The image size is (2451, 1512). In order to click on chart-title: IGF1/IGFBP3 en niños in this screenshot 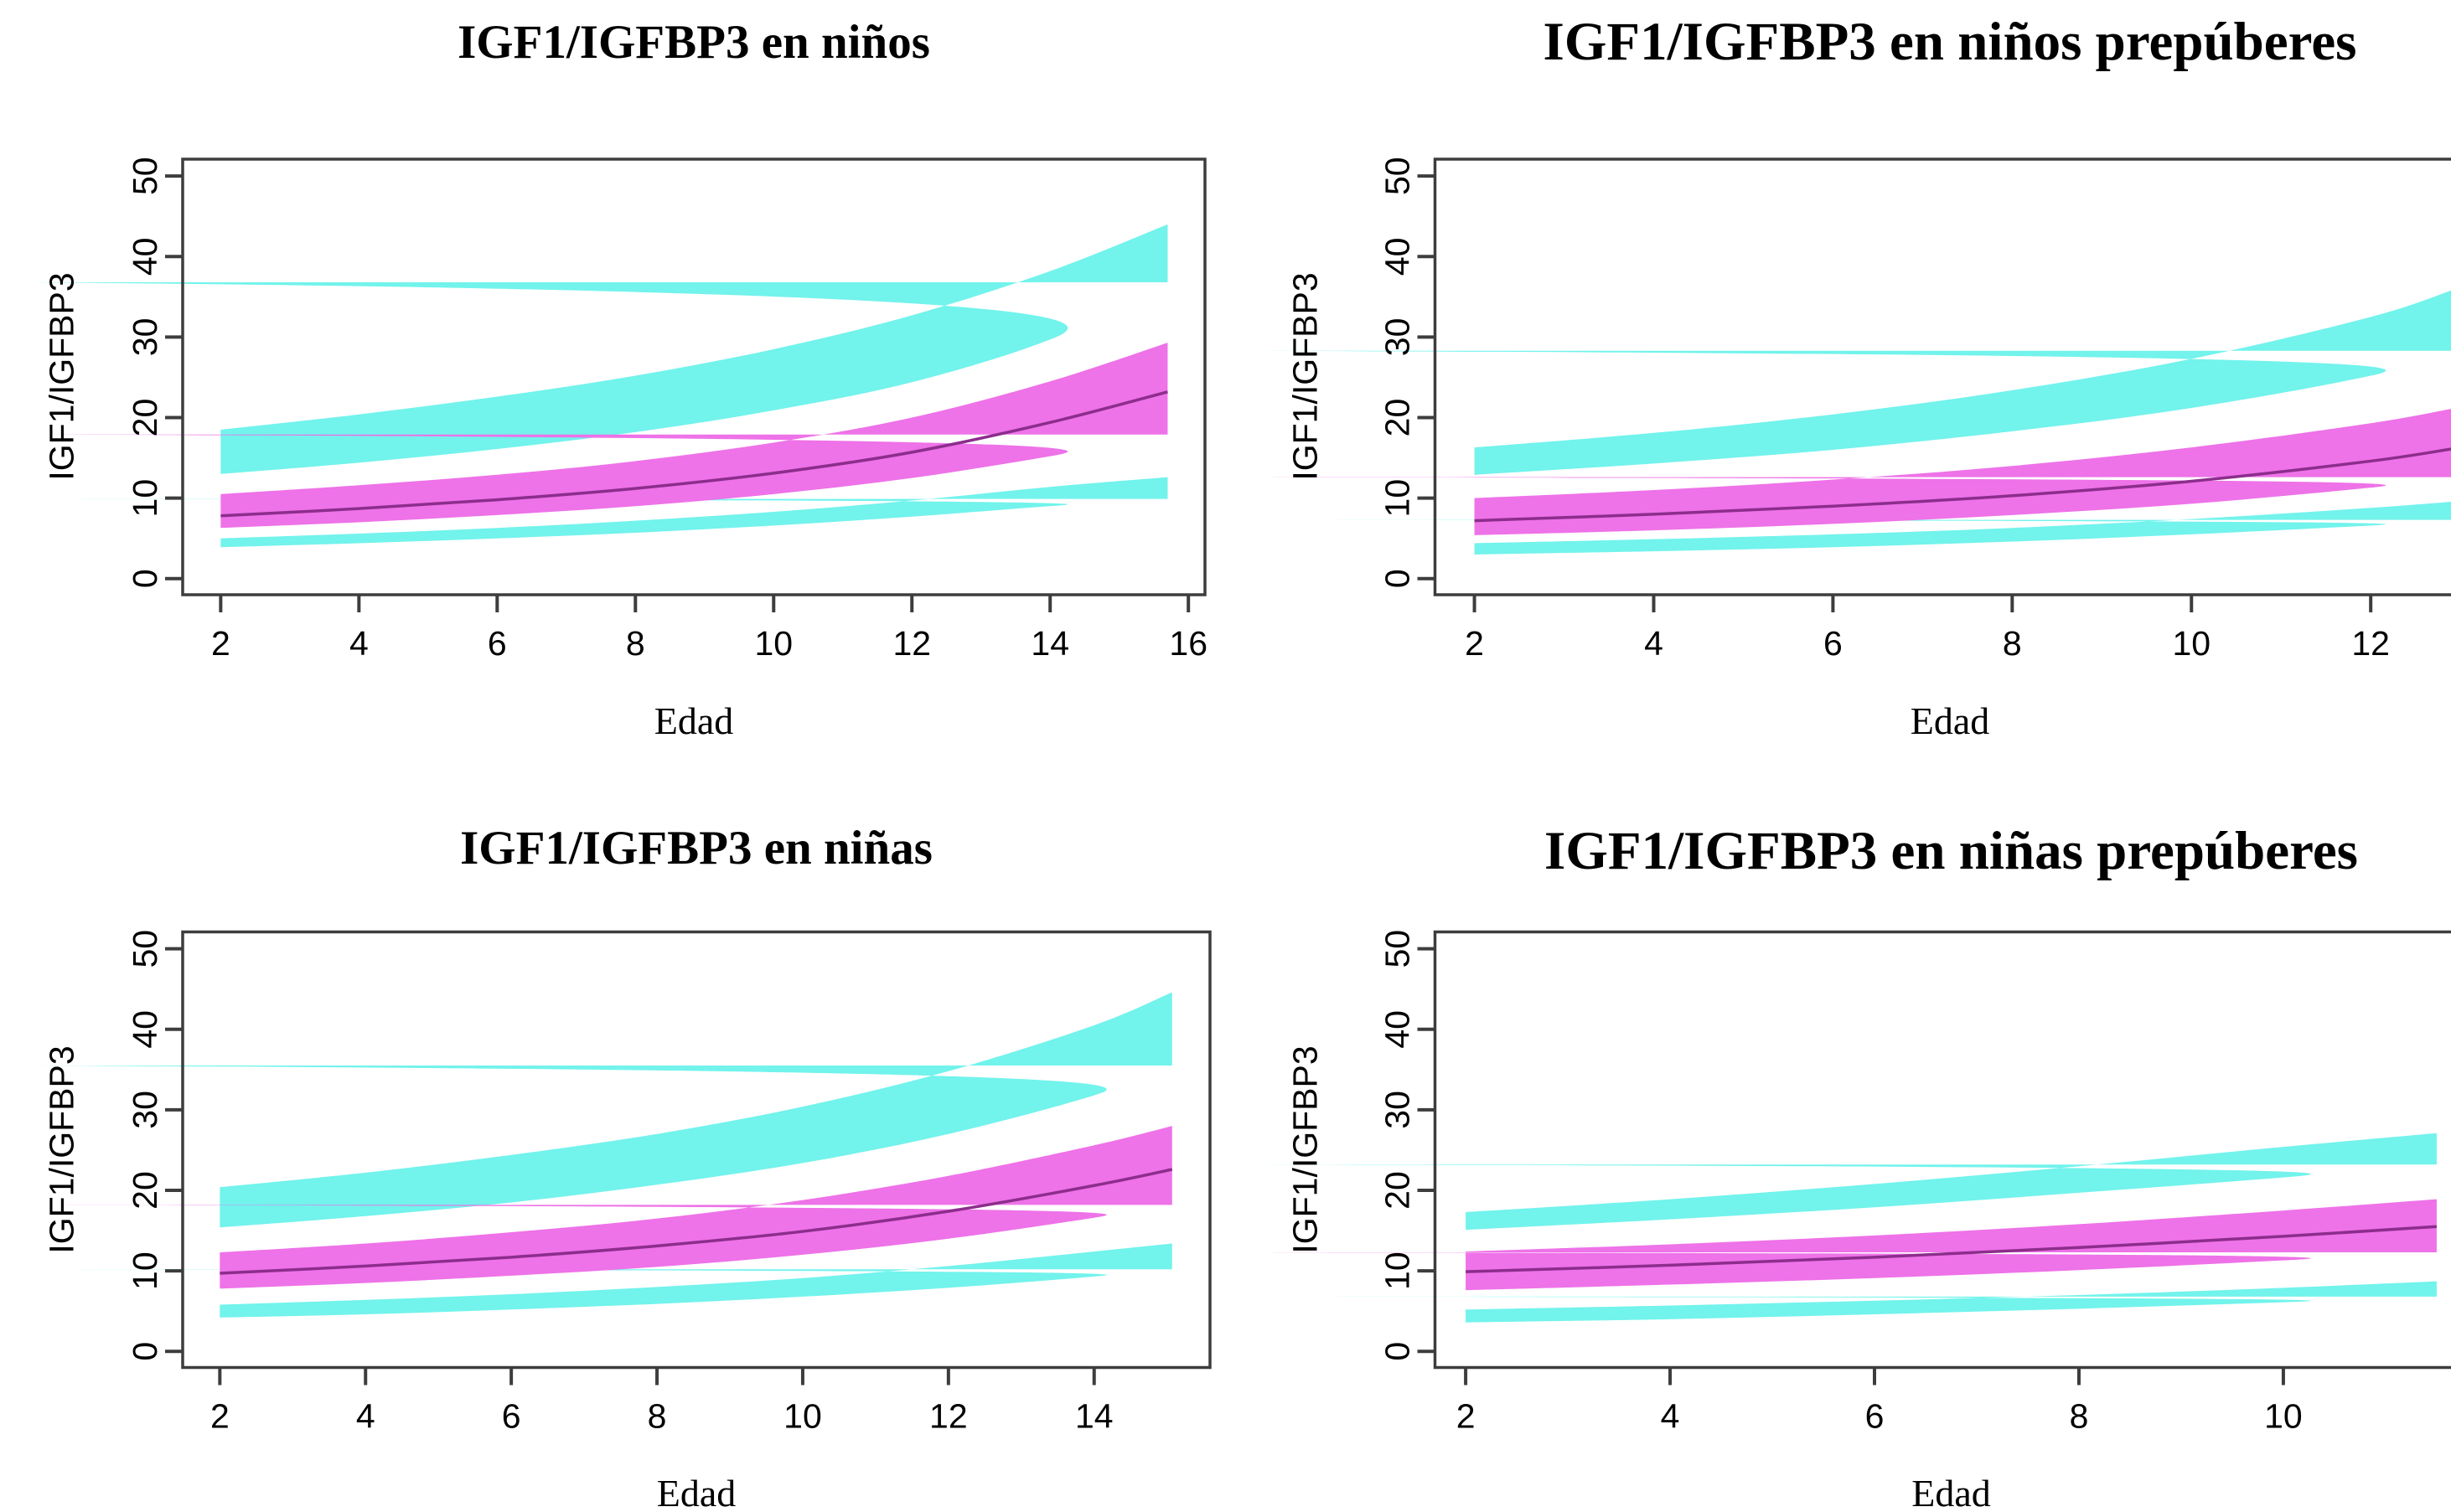, I will do `click(694, 42)`.